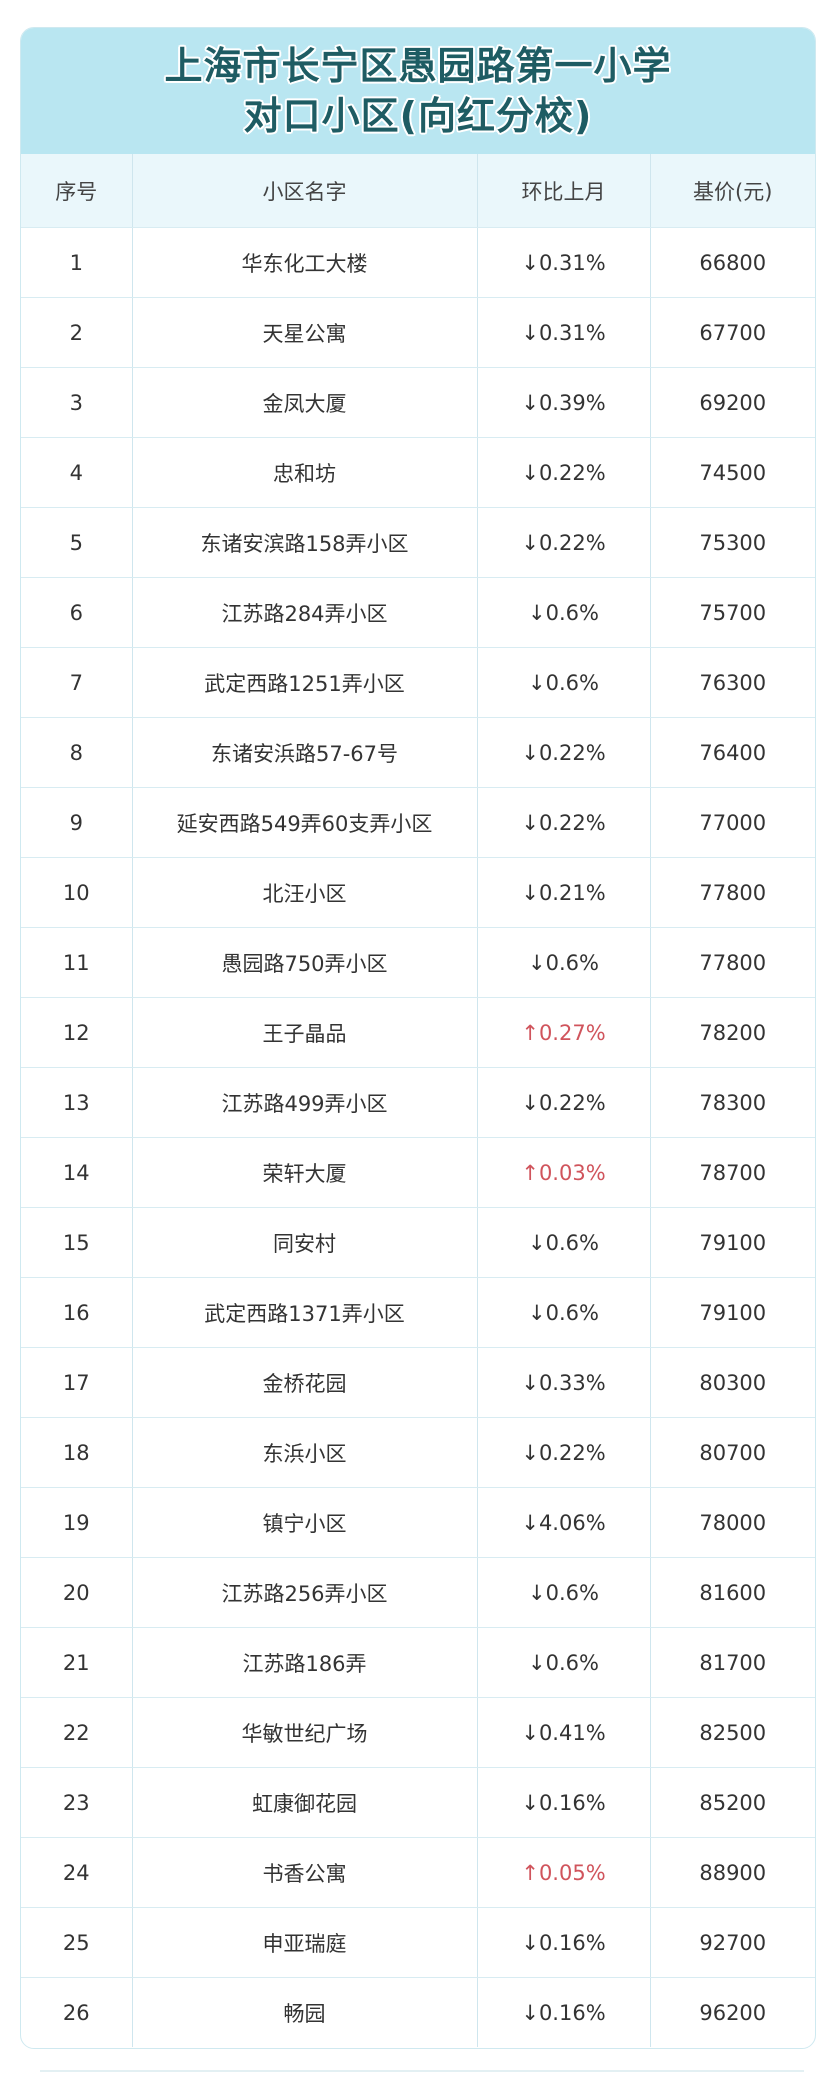  What do you see at coordinates (732, 1032) in the screenshot?
I see `cell-price: 78200` at bounding box center [732, 1032].